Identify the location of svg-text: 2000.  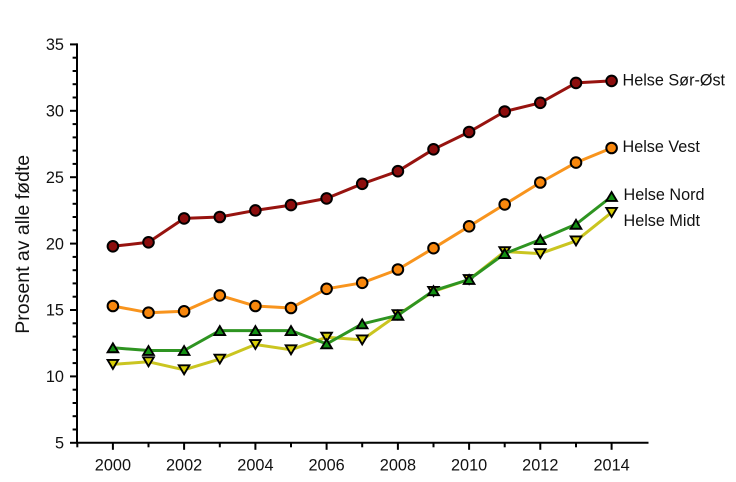
(113, 466).